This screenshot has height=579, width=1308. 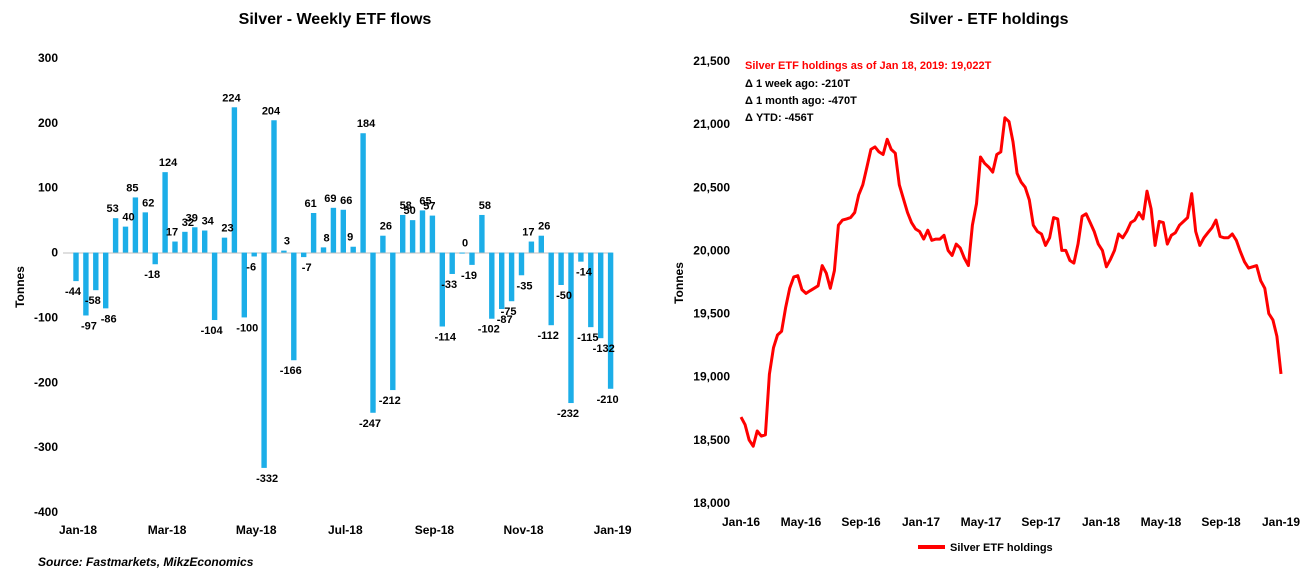 What do you see at coordinates (310, 204) in the screenshot?
I see `flow-data-label: 61` at bounding box center [310, 204].